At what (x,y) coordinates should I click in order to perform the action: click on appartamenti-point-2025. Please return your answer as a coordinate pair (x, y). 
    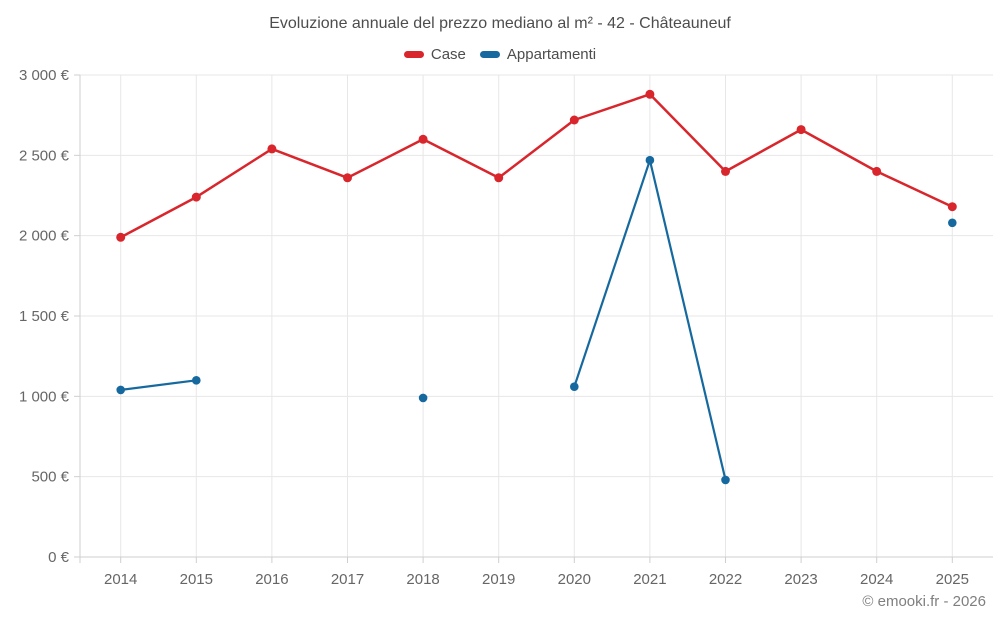
    Looking at the image, I should click on (952, 223).